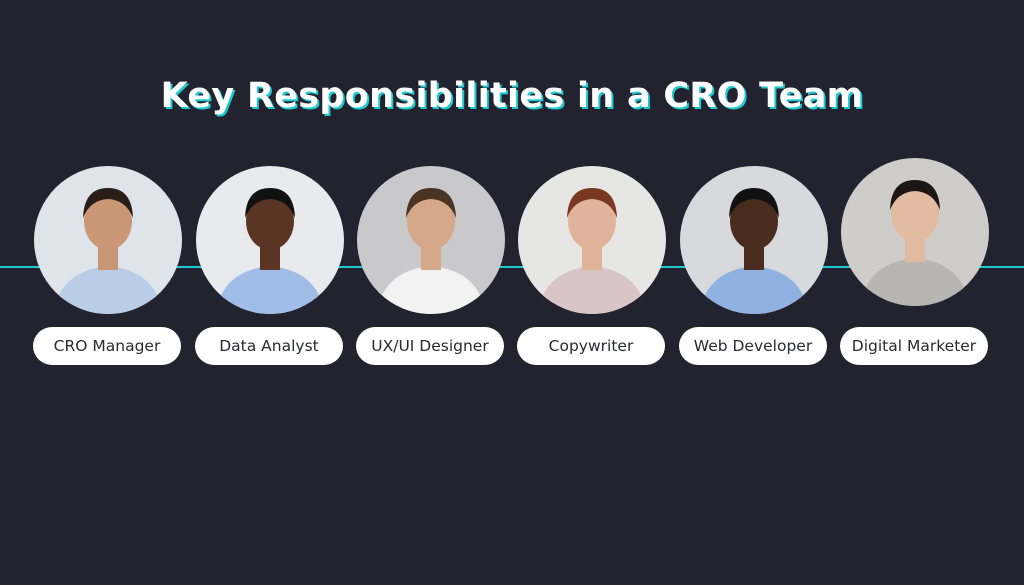  Describe the element at coordinates (107, 346) in the screenshot. I see `role-label: CRO Manager` at that location.